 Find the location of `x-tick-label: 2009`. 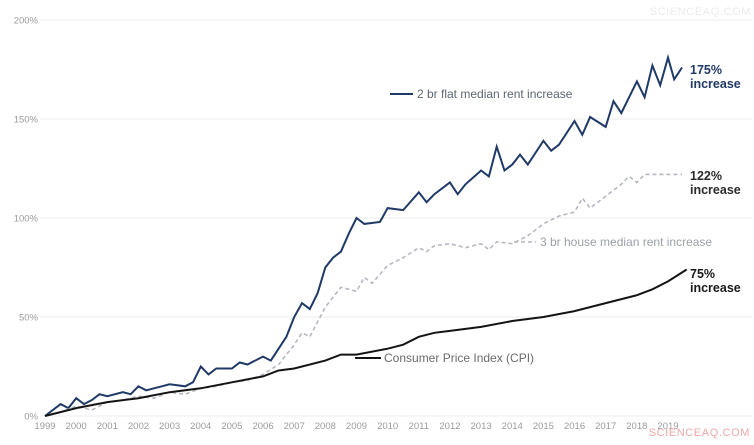

x-tick-label: 2009 is located at coordinates (356, 426).